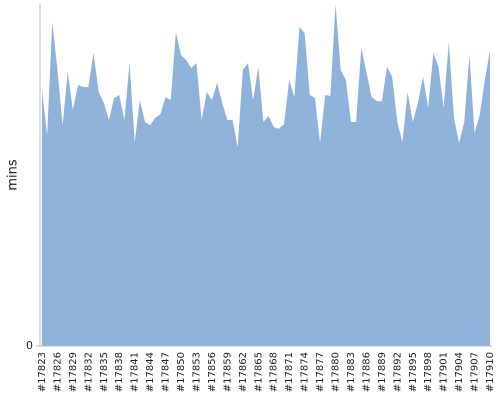 The image size is (500, 400). What do you see at coordinates (351, 372) in the screenshot?
I see `x-tick-label: #17883` at bounding box center [351, 372].